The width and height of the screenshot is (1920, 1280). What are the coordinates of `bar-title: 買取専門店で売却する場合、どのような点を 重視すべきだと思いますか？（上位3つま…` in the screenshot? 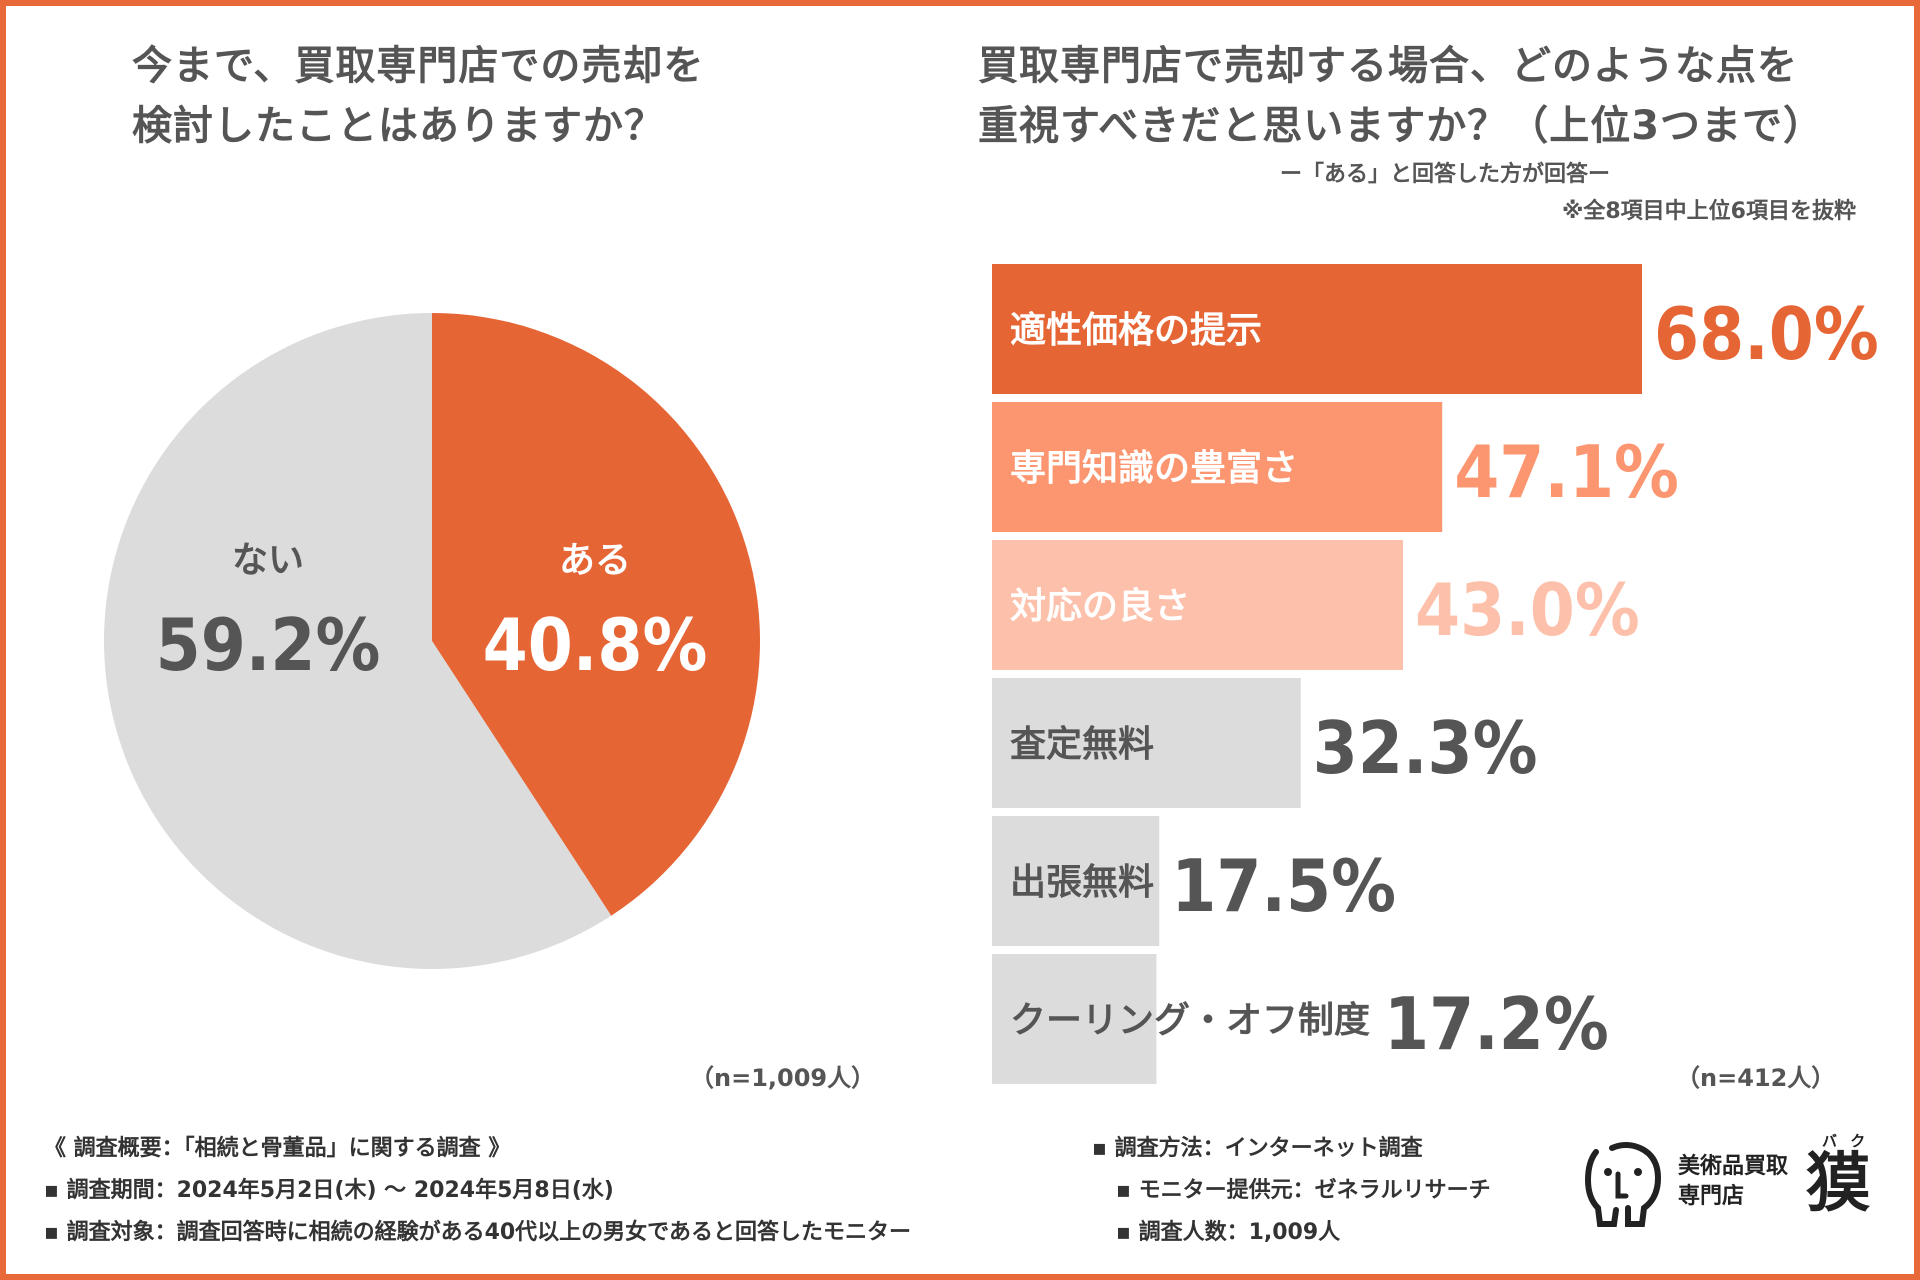 It's located at (1401, 96).